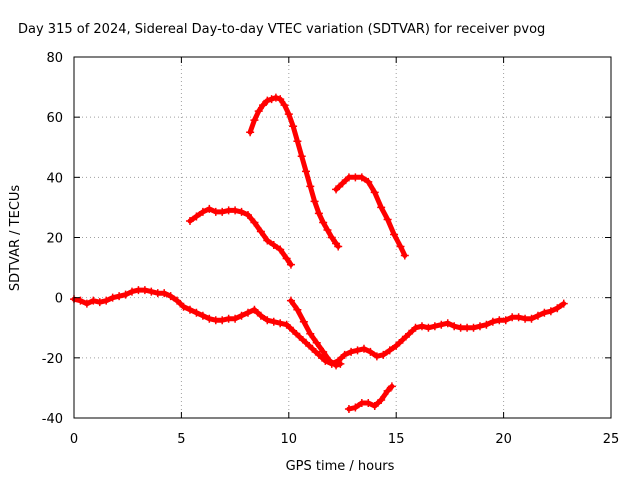 The image size is (640, 480). I want to click on x-tick-label: 5, so click(181, 439).